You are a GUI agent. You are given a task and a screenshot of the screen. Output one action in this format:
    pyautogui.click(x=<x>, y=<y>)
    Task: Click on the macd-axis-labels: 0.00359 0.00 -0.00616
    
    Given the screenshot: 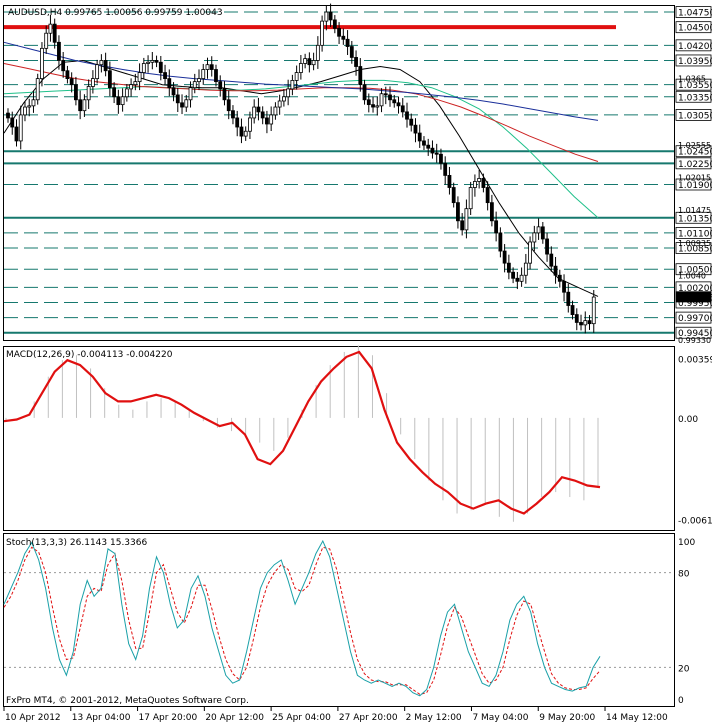 What is the action you would take?
    pyautogui.click(x=695, y=441)
    